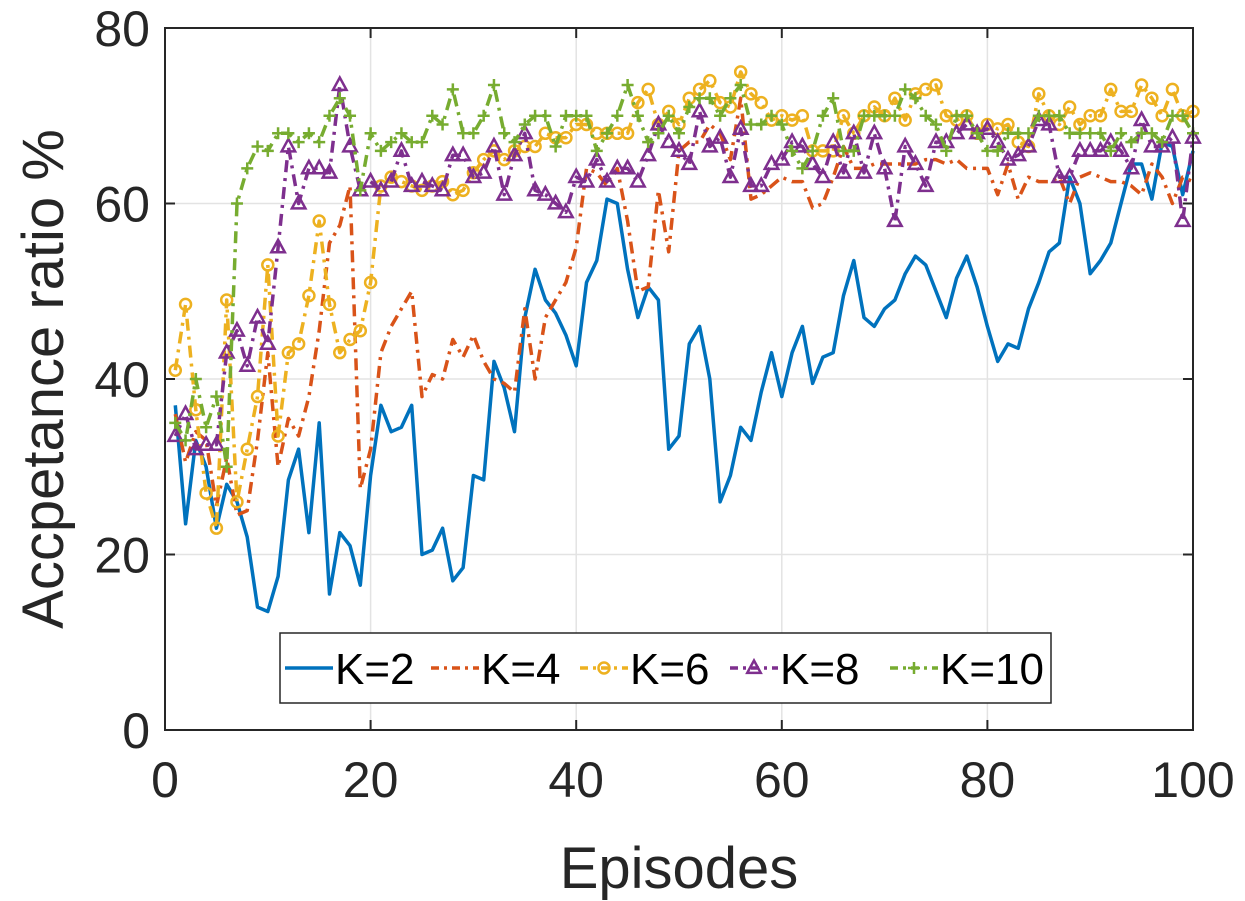 The height and width of the screenshot is (901, 1245). I want to click on legend-marker-k10, so click(914, 668).